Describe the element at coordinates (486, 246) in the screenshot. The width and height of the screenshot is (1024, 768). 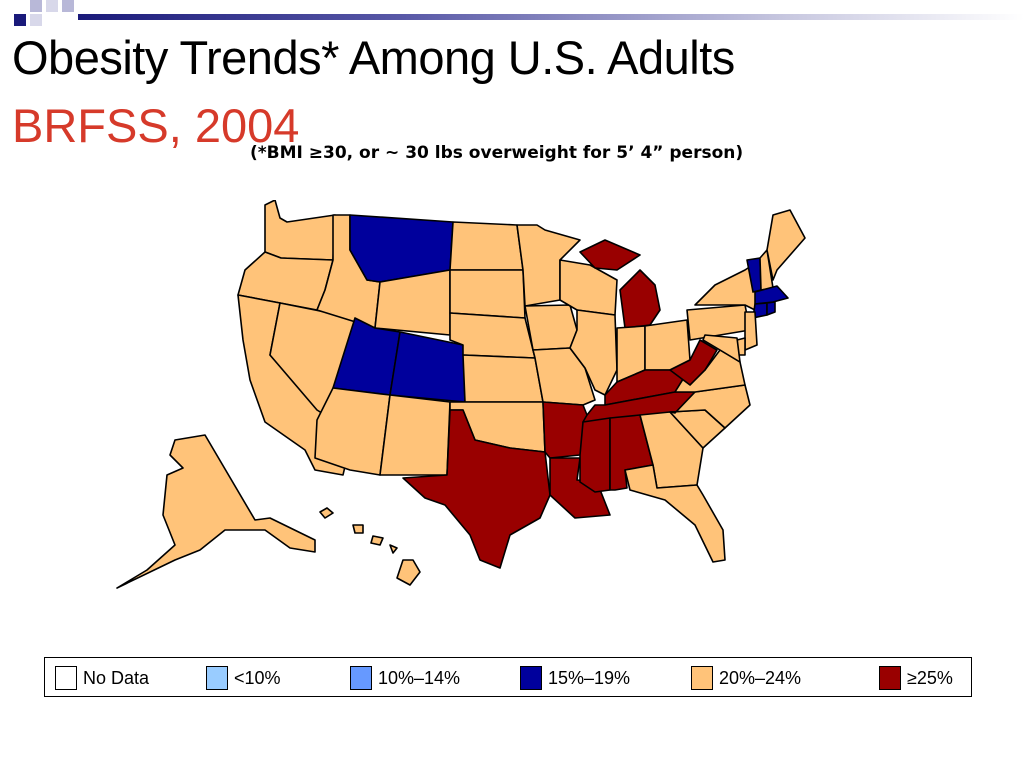
I see `state-north-dakota` at that location.